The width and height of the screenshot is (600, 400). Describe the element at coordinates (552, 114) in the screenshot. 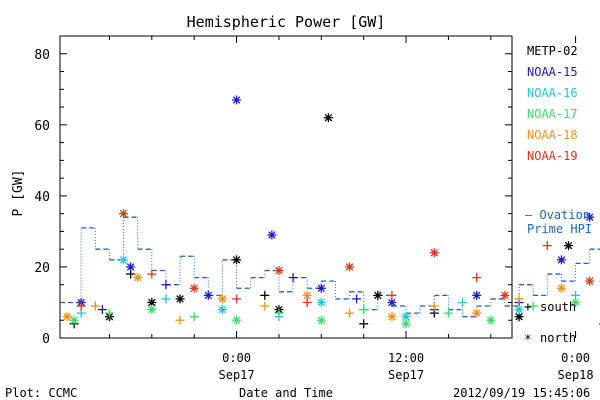

I see `legend-item-noaa-17: NOAA-17` at that location.